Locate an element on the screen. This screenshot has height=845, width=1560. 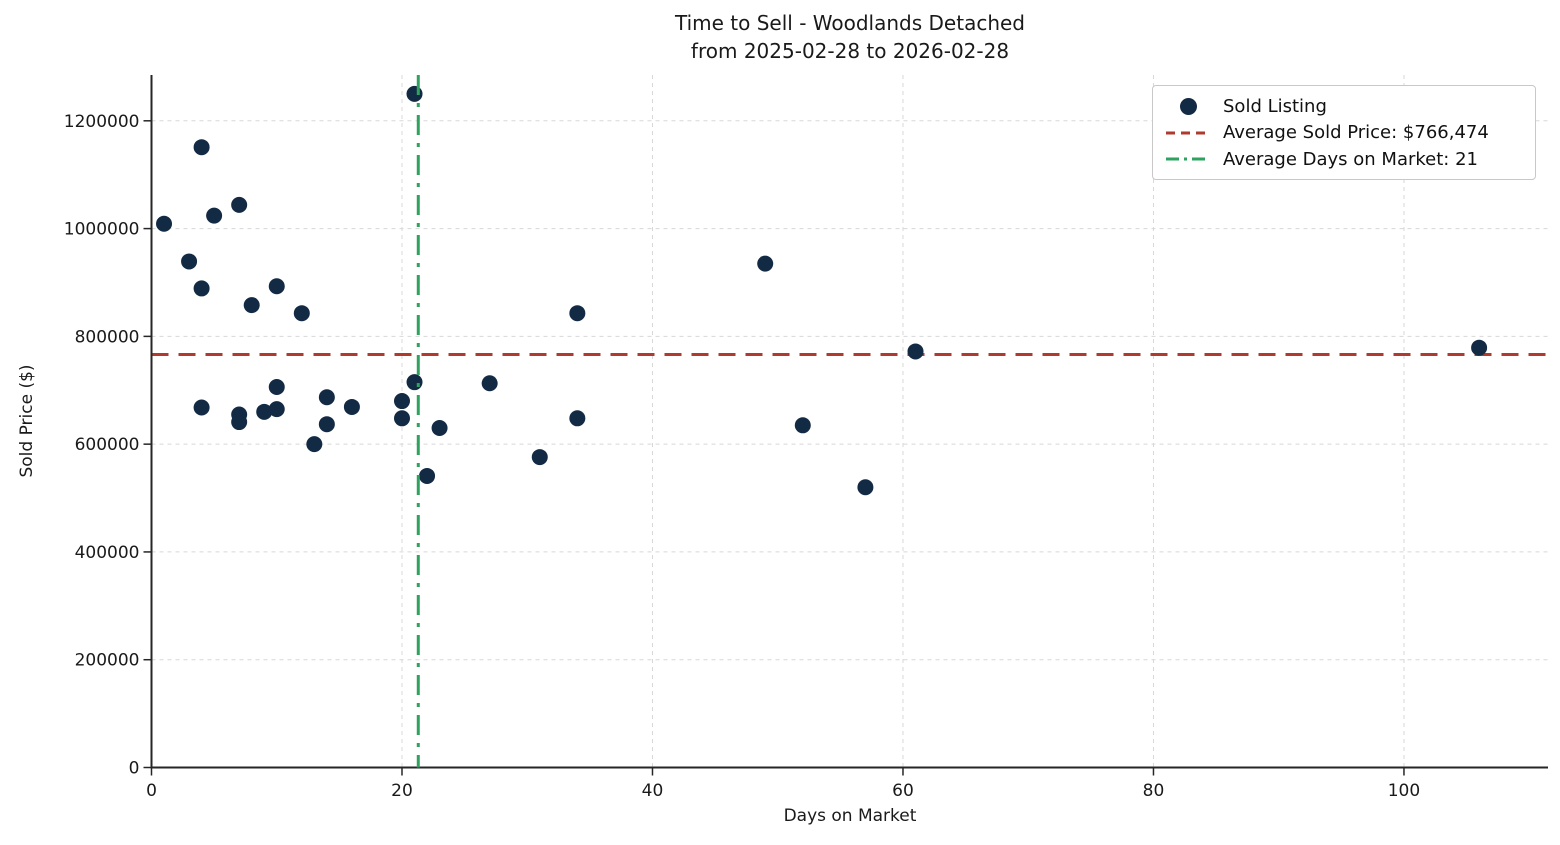
average-price-line-icon is located at coordinates (1188, 133).